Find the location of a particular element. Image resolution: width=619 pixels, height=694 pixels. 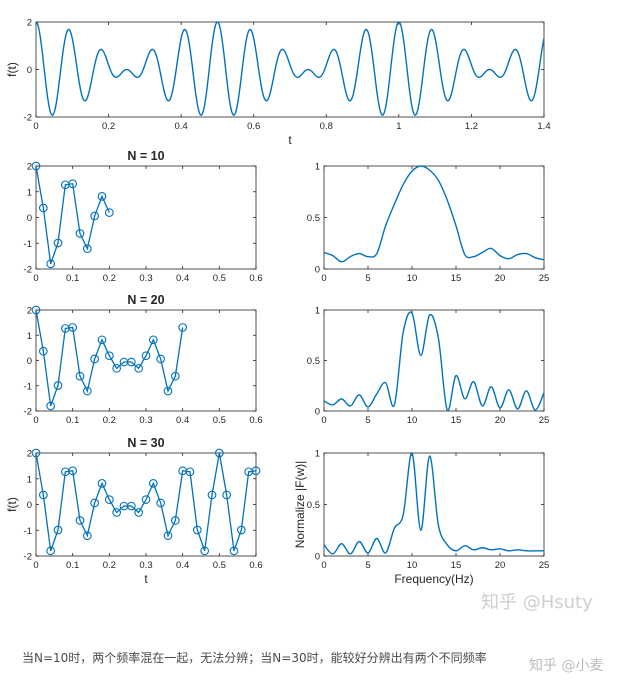

x-axis-label: Frequency(Hz) is located at coordinates (433, 579).